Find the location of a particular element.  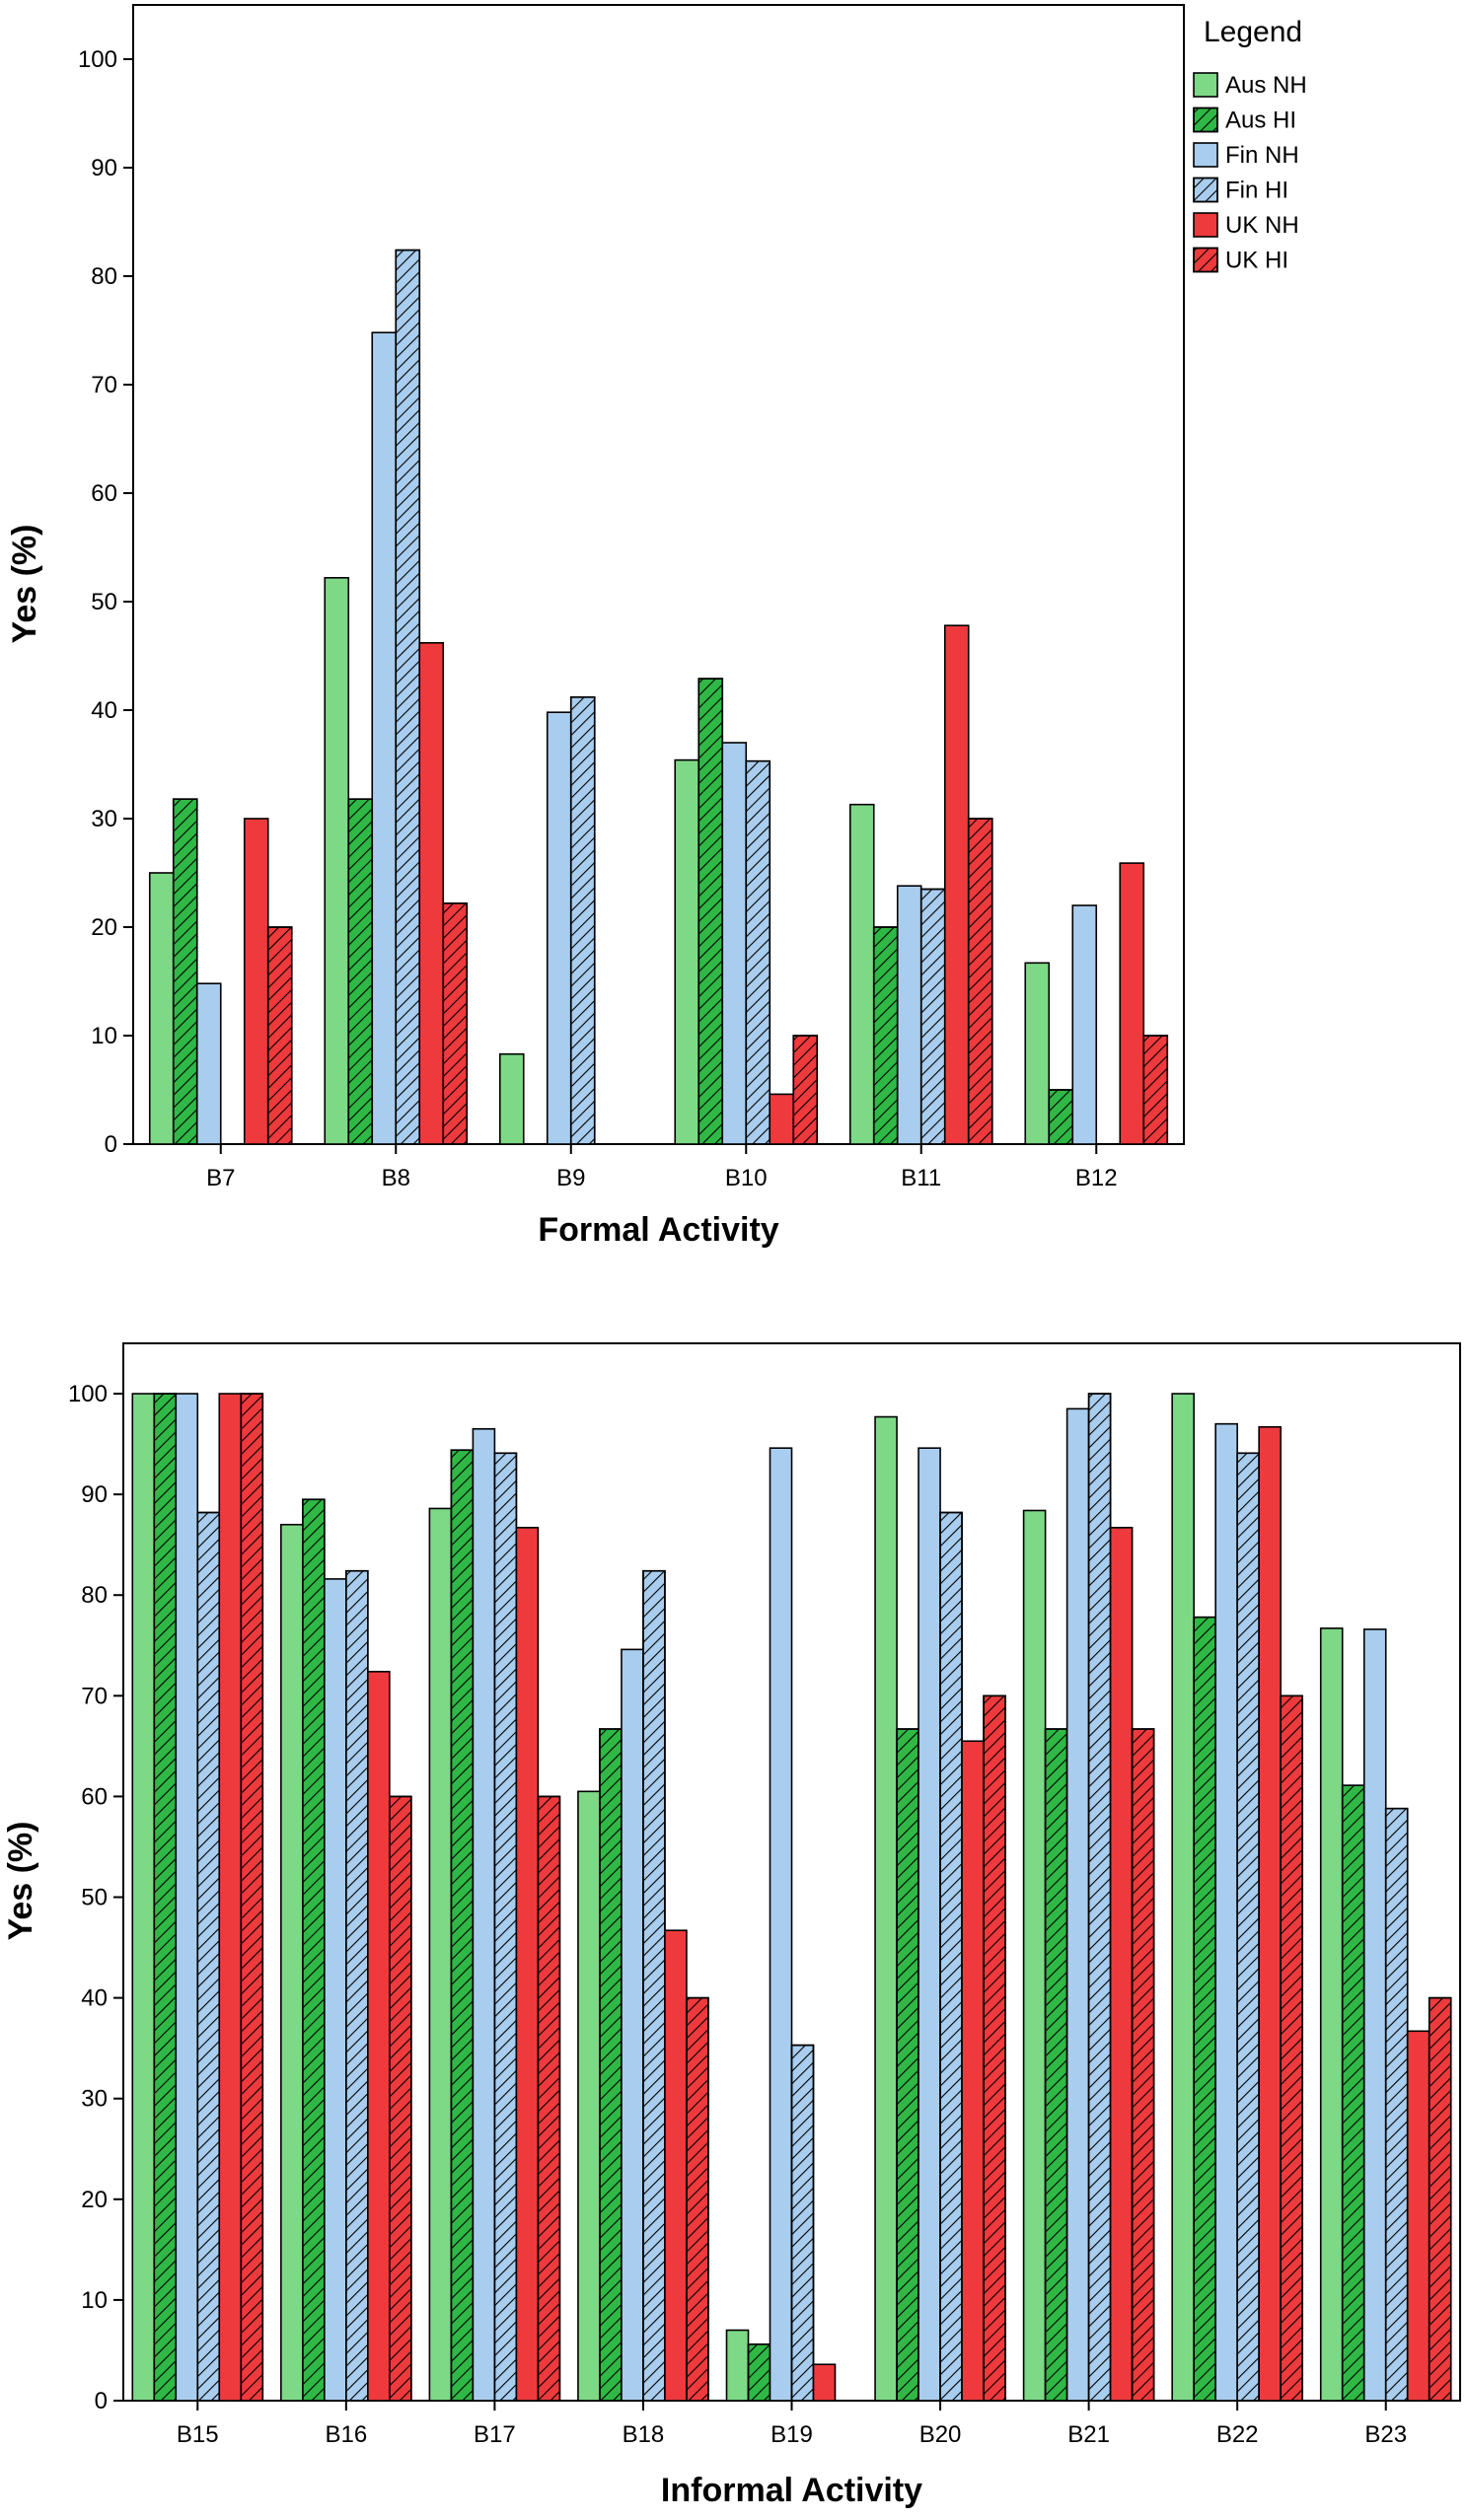

legend-title: Legend is located at coordinates (1253, 32).